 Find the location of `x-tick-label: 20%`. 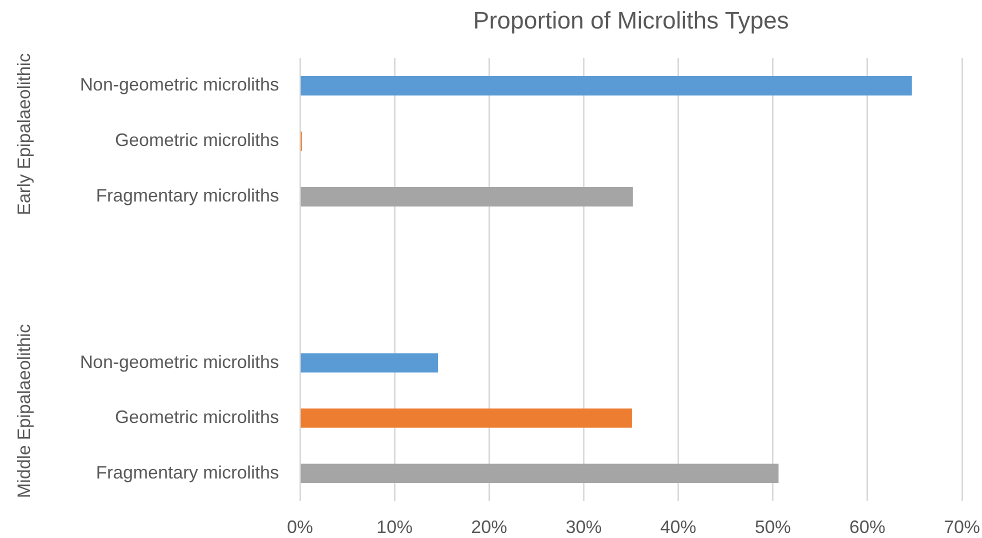

x-tick-label: 20% is located at coordinates (489, 526).